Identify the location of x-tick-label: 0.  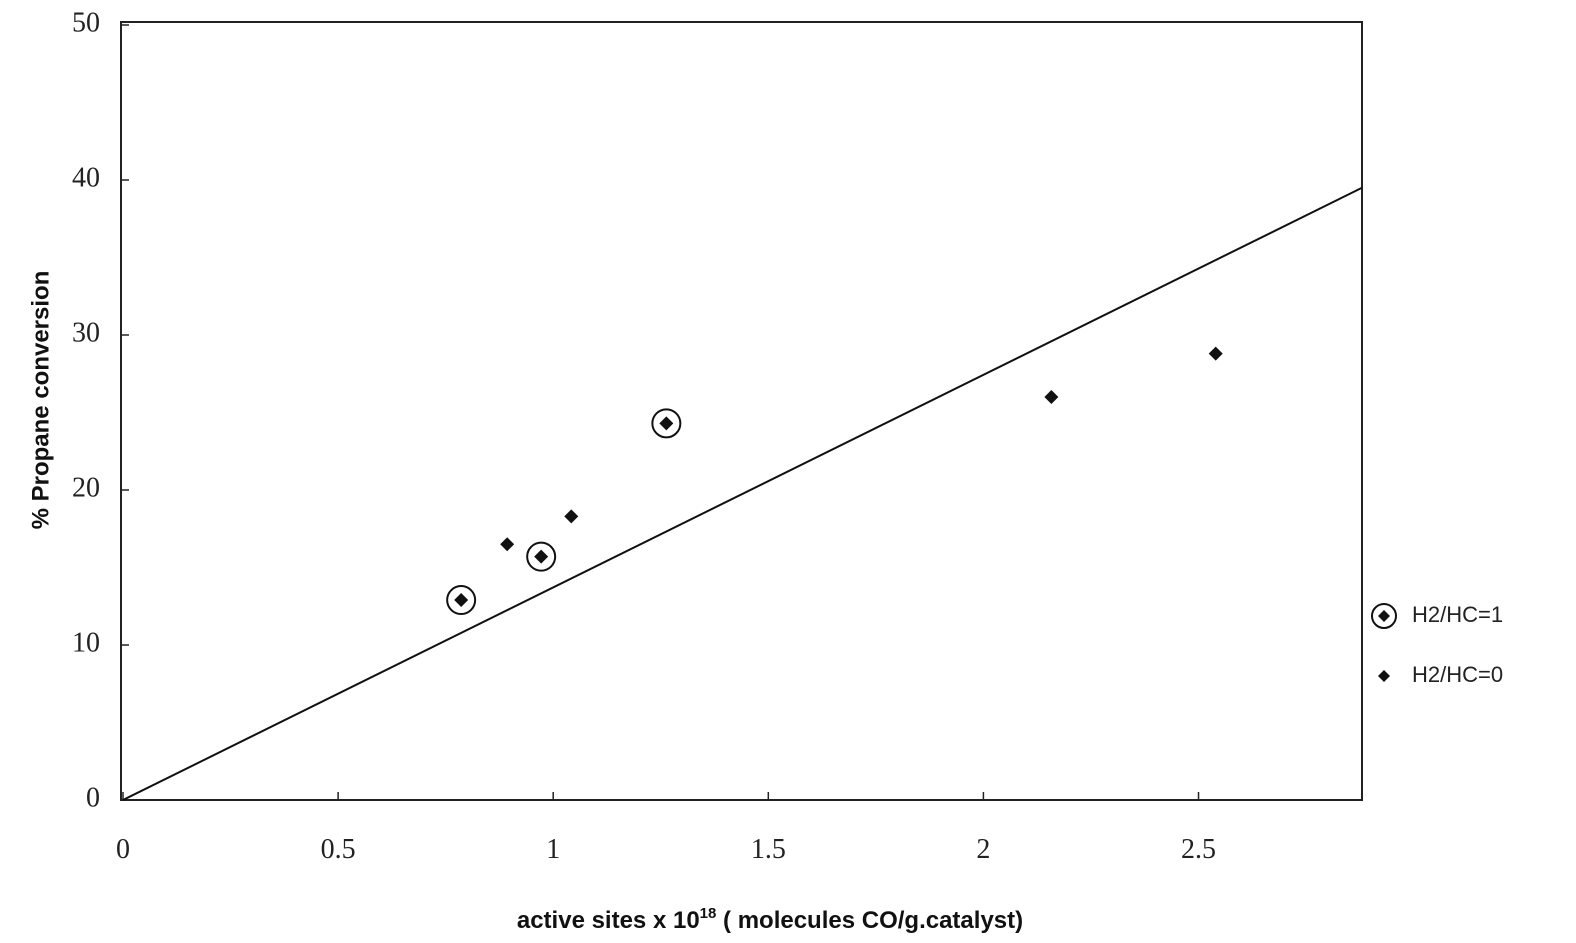
(123, 849).